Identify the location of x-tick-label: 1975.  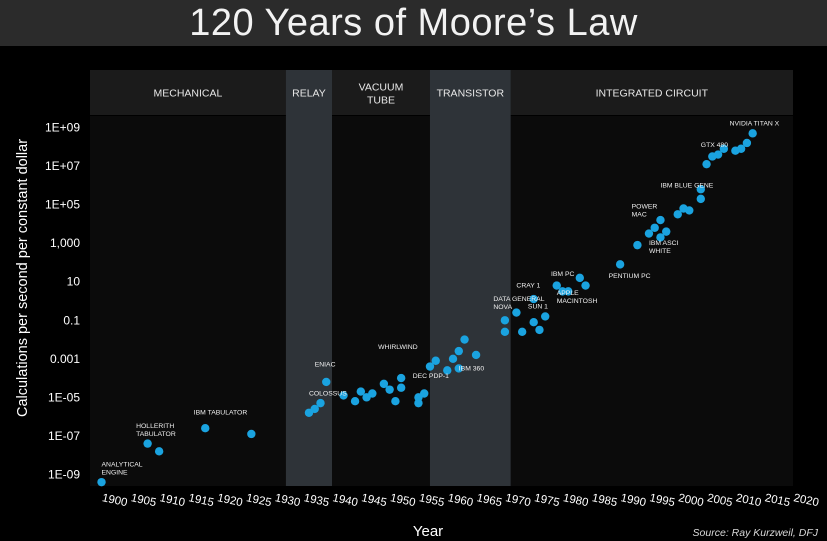
(547, 500).